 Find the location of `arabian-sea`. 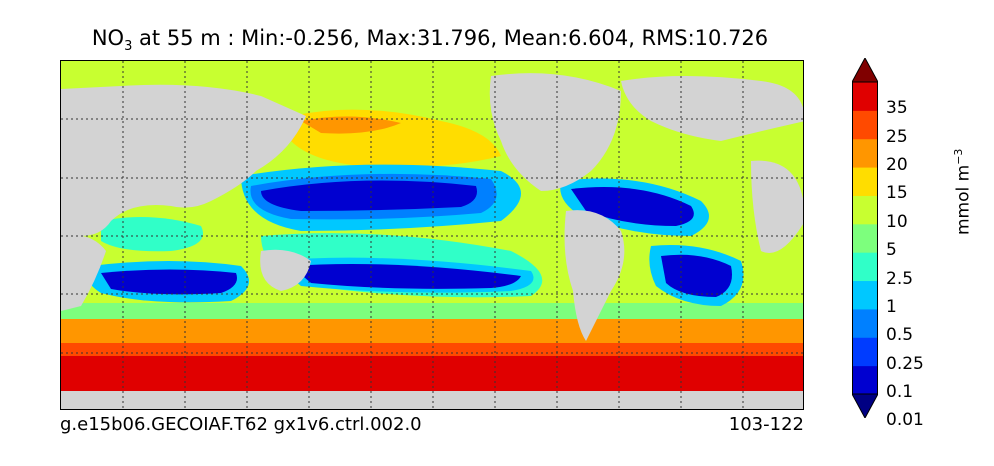

arabian-sea is located at coordinates (152, 234).